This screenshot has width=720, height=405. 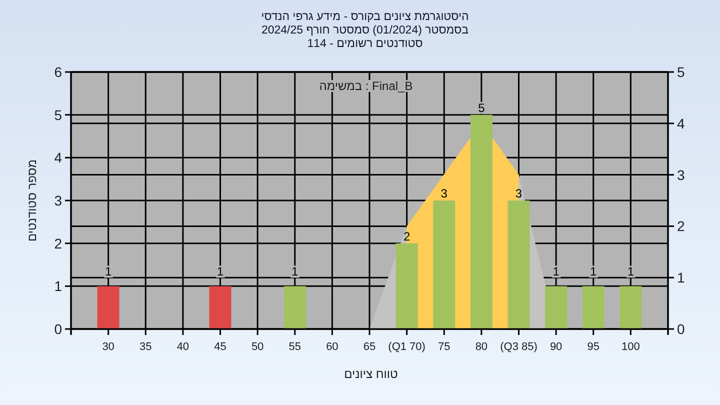 I want to click on y-tick-label: 3, so click(x=58, y=200).